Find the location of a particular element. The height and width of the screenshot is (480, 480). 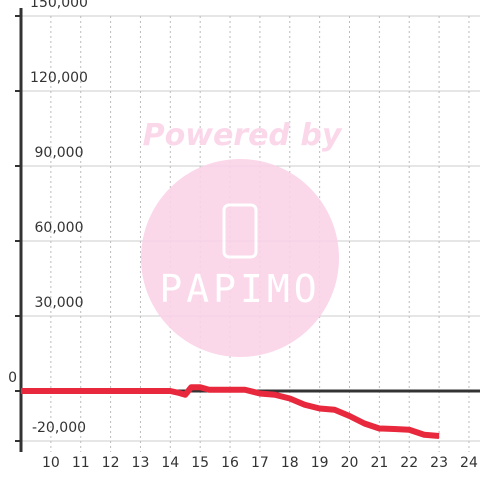

x-tick-label: 20 is located at coordinates (350, 463).